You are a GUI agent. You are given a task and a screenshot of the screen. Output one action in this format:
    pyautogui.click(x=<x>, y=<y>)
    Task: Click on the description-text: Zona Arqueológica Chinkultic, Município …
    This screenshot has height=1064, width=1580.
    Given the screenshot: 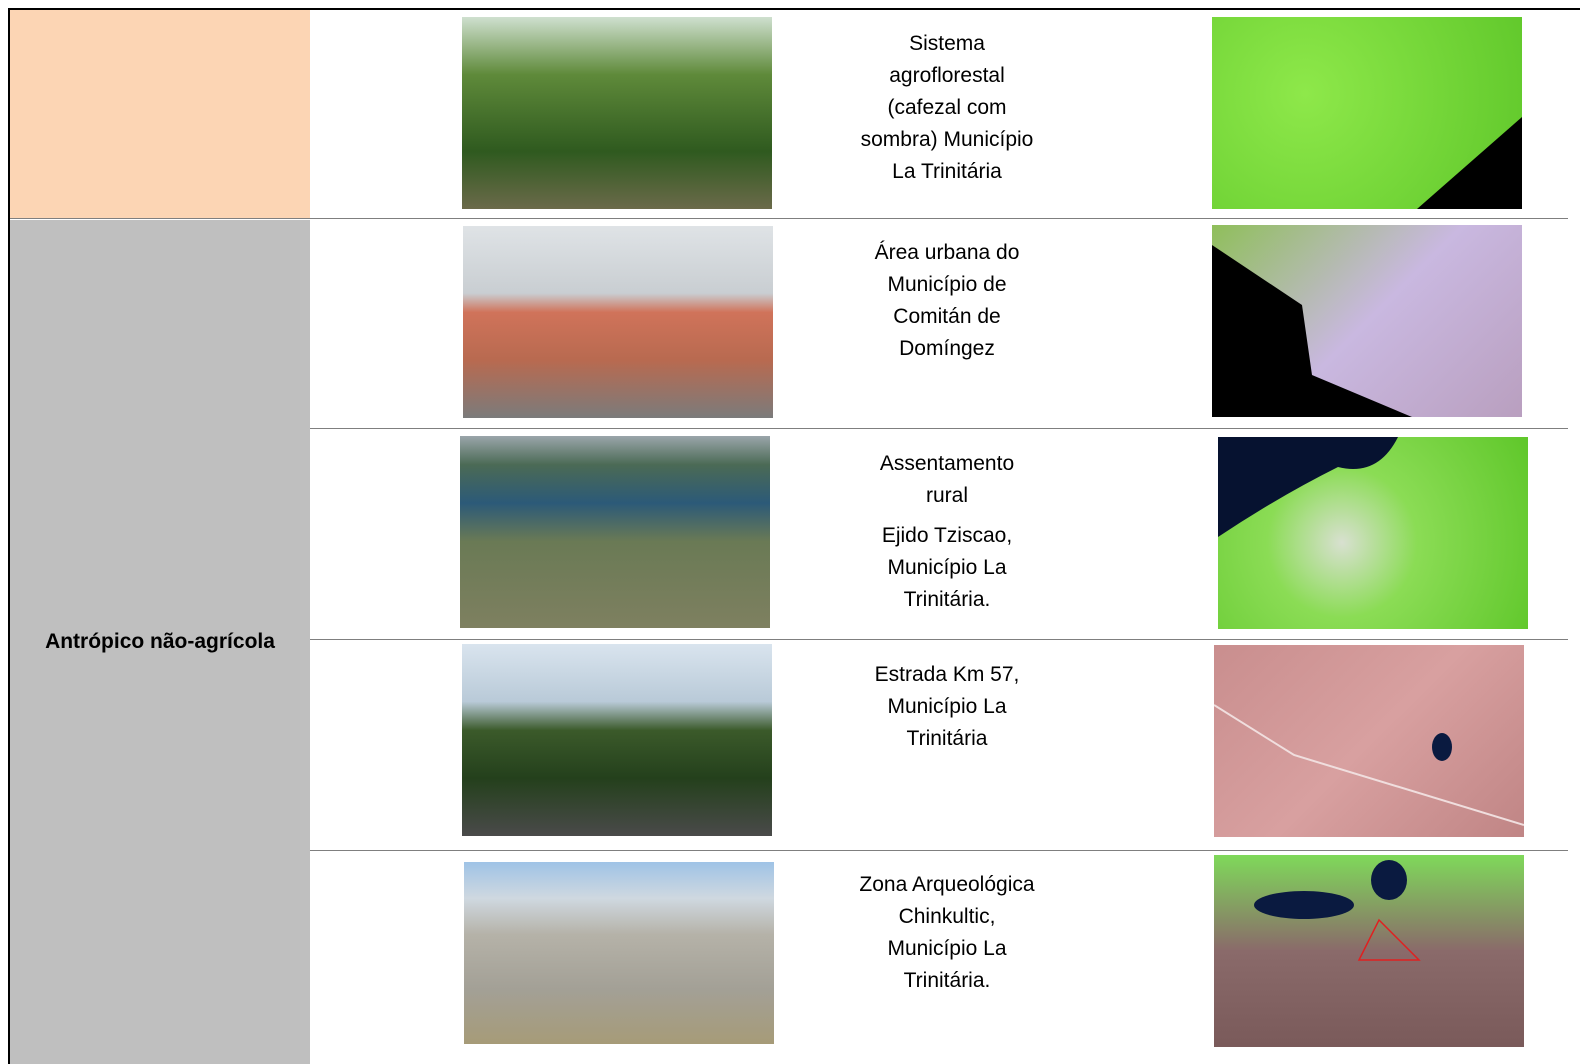 What is the action you would take?
    pyautogui.click(x=947, y=932)
    